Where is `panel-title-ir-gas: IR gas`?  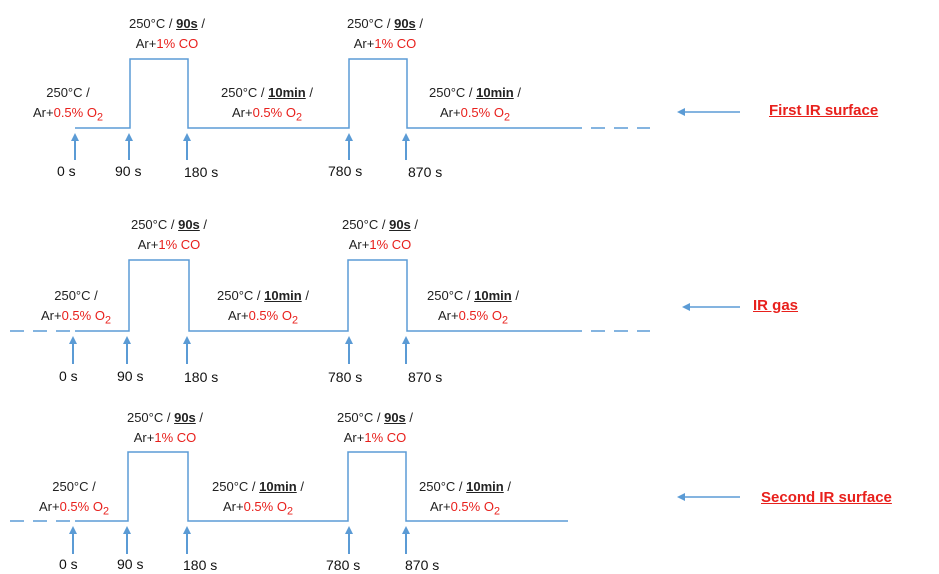 panel-title-ir-gas: IR gas is located at coordinates (776, 305).